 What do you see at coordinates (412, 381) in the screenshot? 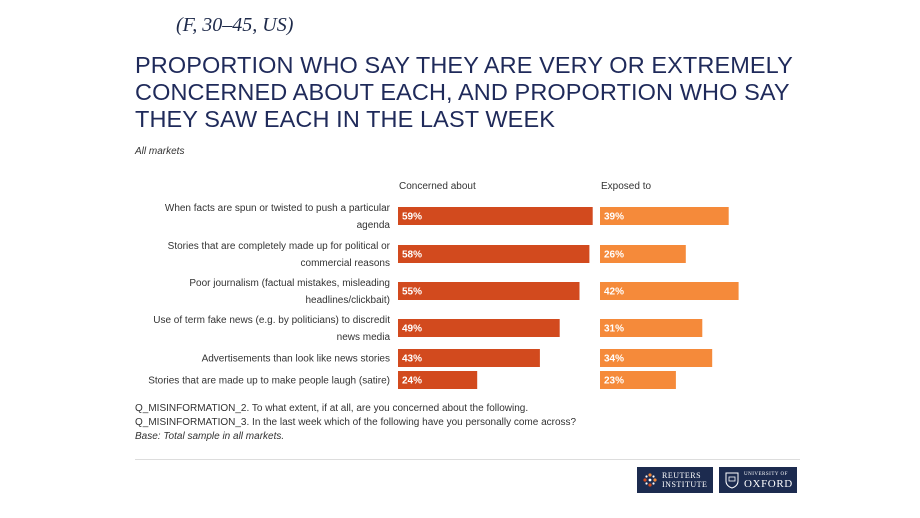
I see `data-label-0-5: 24%` at bounding box center [412, 381].